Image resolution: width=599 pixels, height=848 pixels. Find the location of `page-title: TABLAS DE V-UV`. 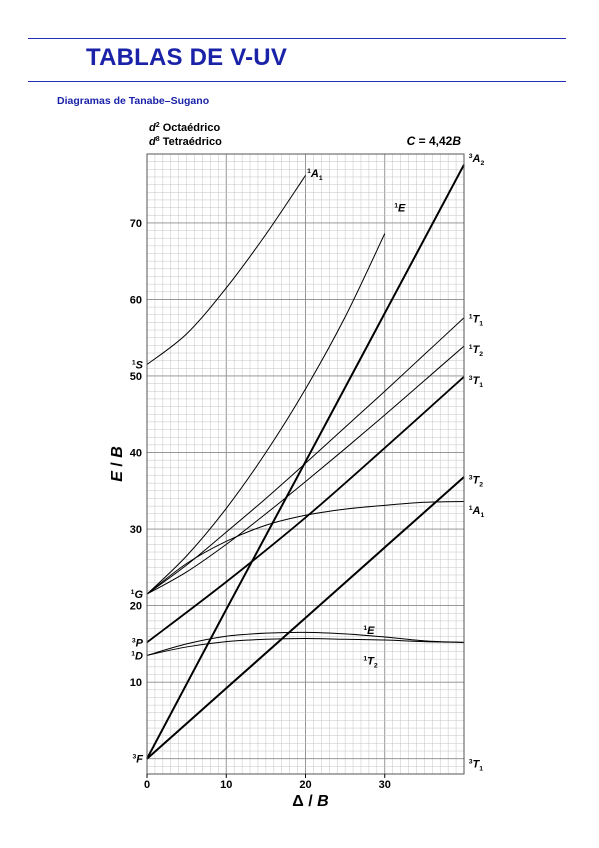

page-title: TABLAS DE V-UV is located at coordinates (187, 57).